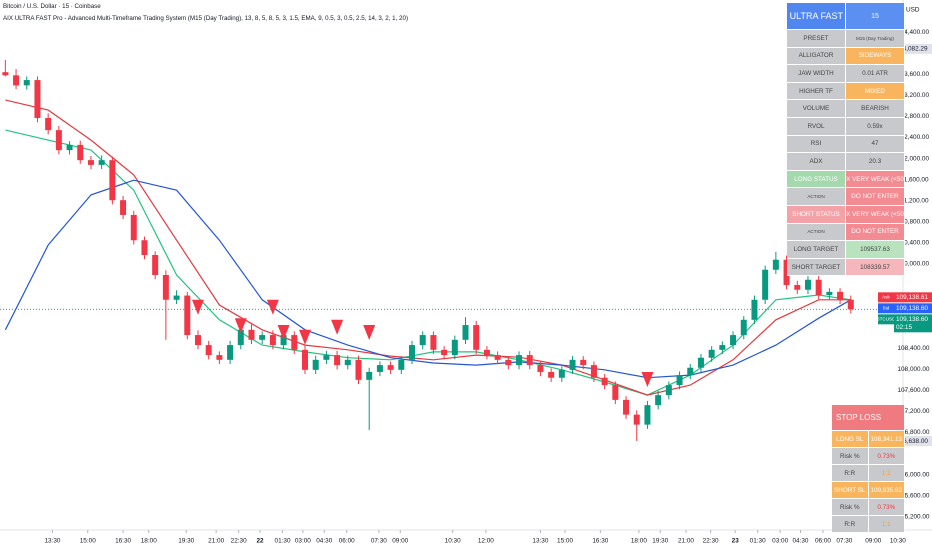 The height and width of the screenshot is (550, 932). Describe the element at coordinates (303, 541) in the screenshot. I see `x-tick-label: 03:00` at that location.